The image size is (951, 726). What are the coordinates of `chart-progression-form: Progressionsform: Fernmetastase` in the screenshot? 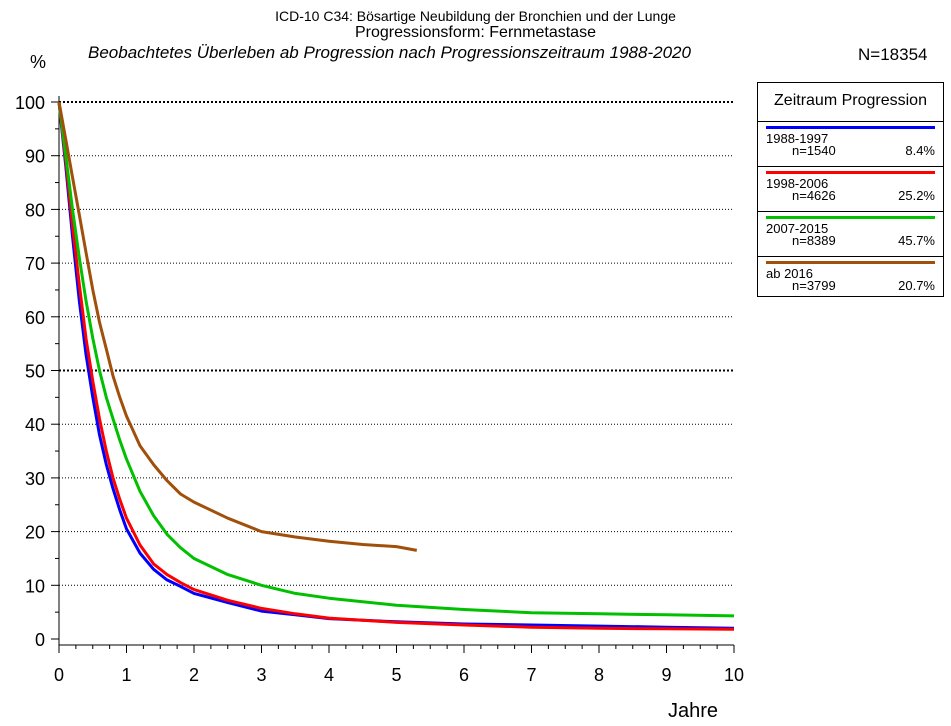 It's located at (475, 32).